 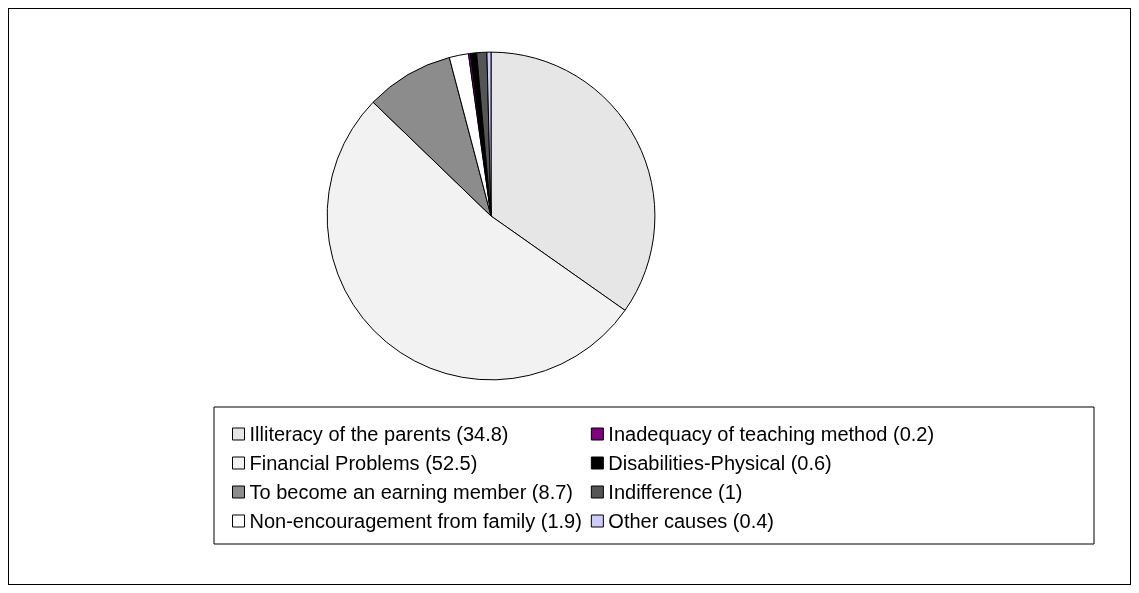 What do you see at coordinates (363, 463) in the screenshot?
I see `legend-label: Financial Problems (52.5)` at bounding box center [363, 463].